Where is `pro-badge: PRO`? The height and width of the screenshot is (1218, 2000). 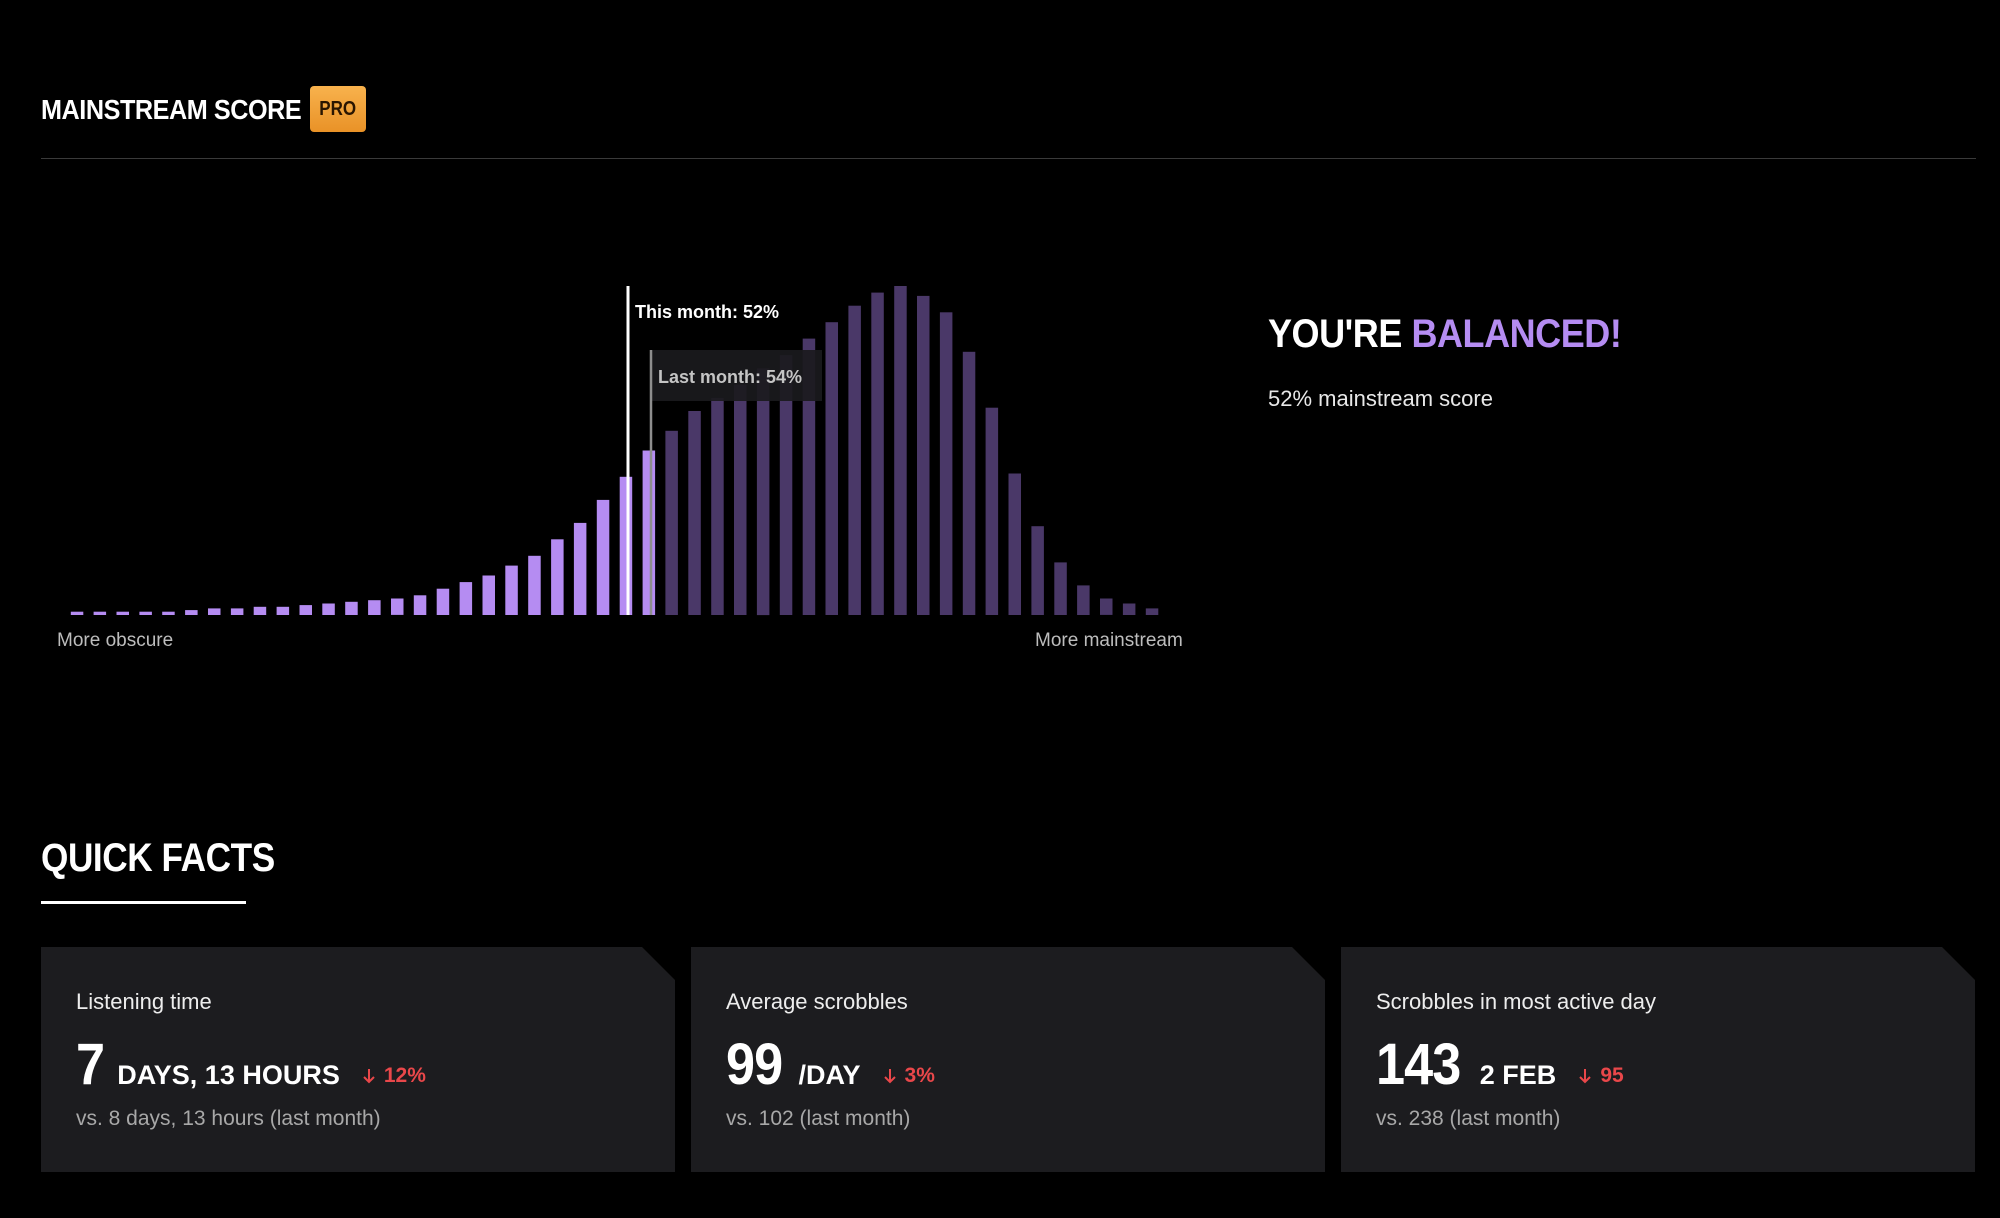
pro-badge: PRO is located at coordinates (338, 109).